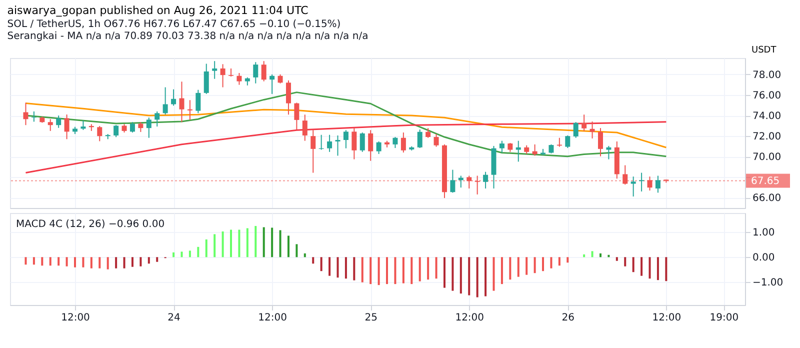  Describe the element at coordinates (767, 75) in the screenshot. I see `y-tick-label: 78.00` at that location.